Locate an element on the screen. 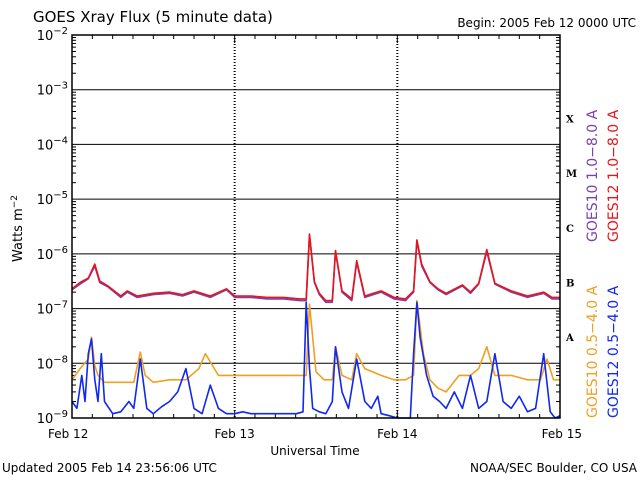 The width and height of the screenshot is (640, 480). y-axis-label: Watts m−2 is located at coordinates (18, 228).